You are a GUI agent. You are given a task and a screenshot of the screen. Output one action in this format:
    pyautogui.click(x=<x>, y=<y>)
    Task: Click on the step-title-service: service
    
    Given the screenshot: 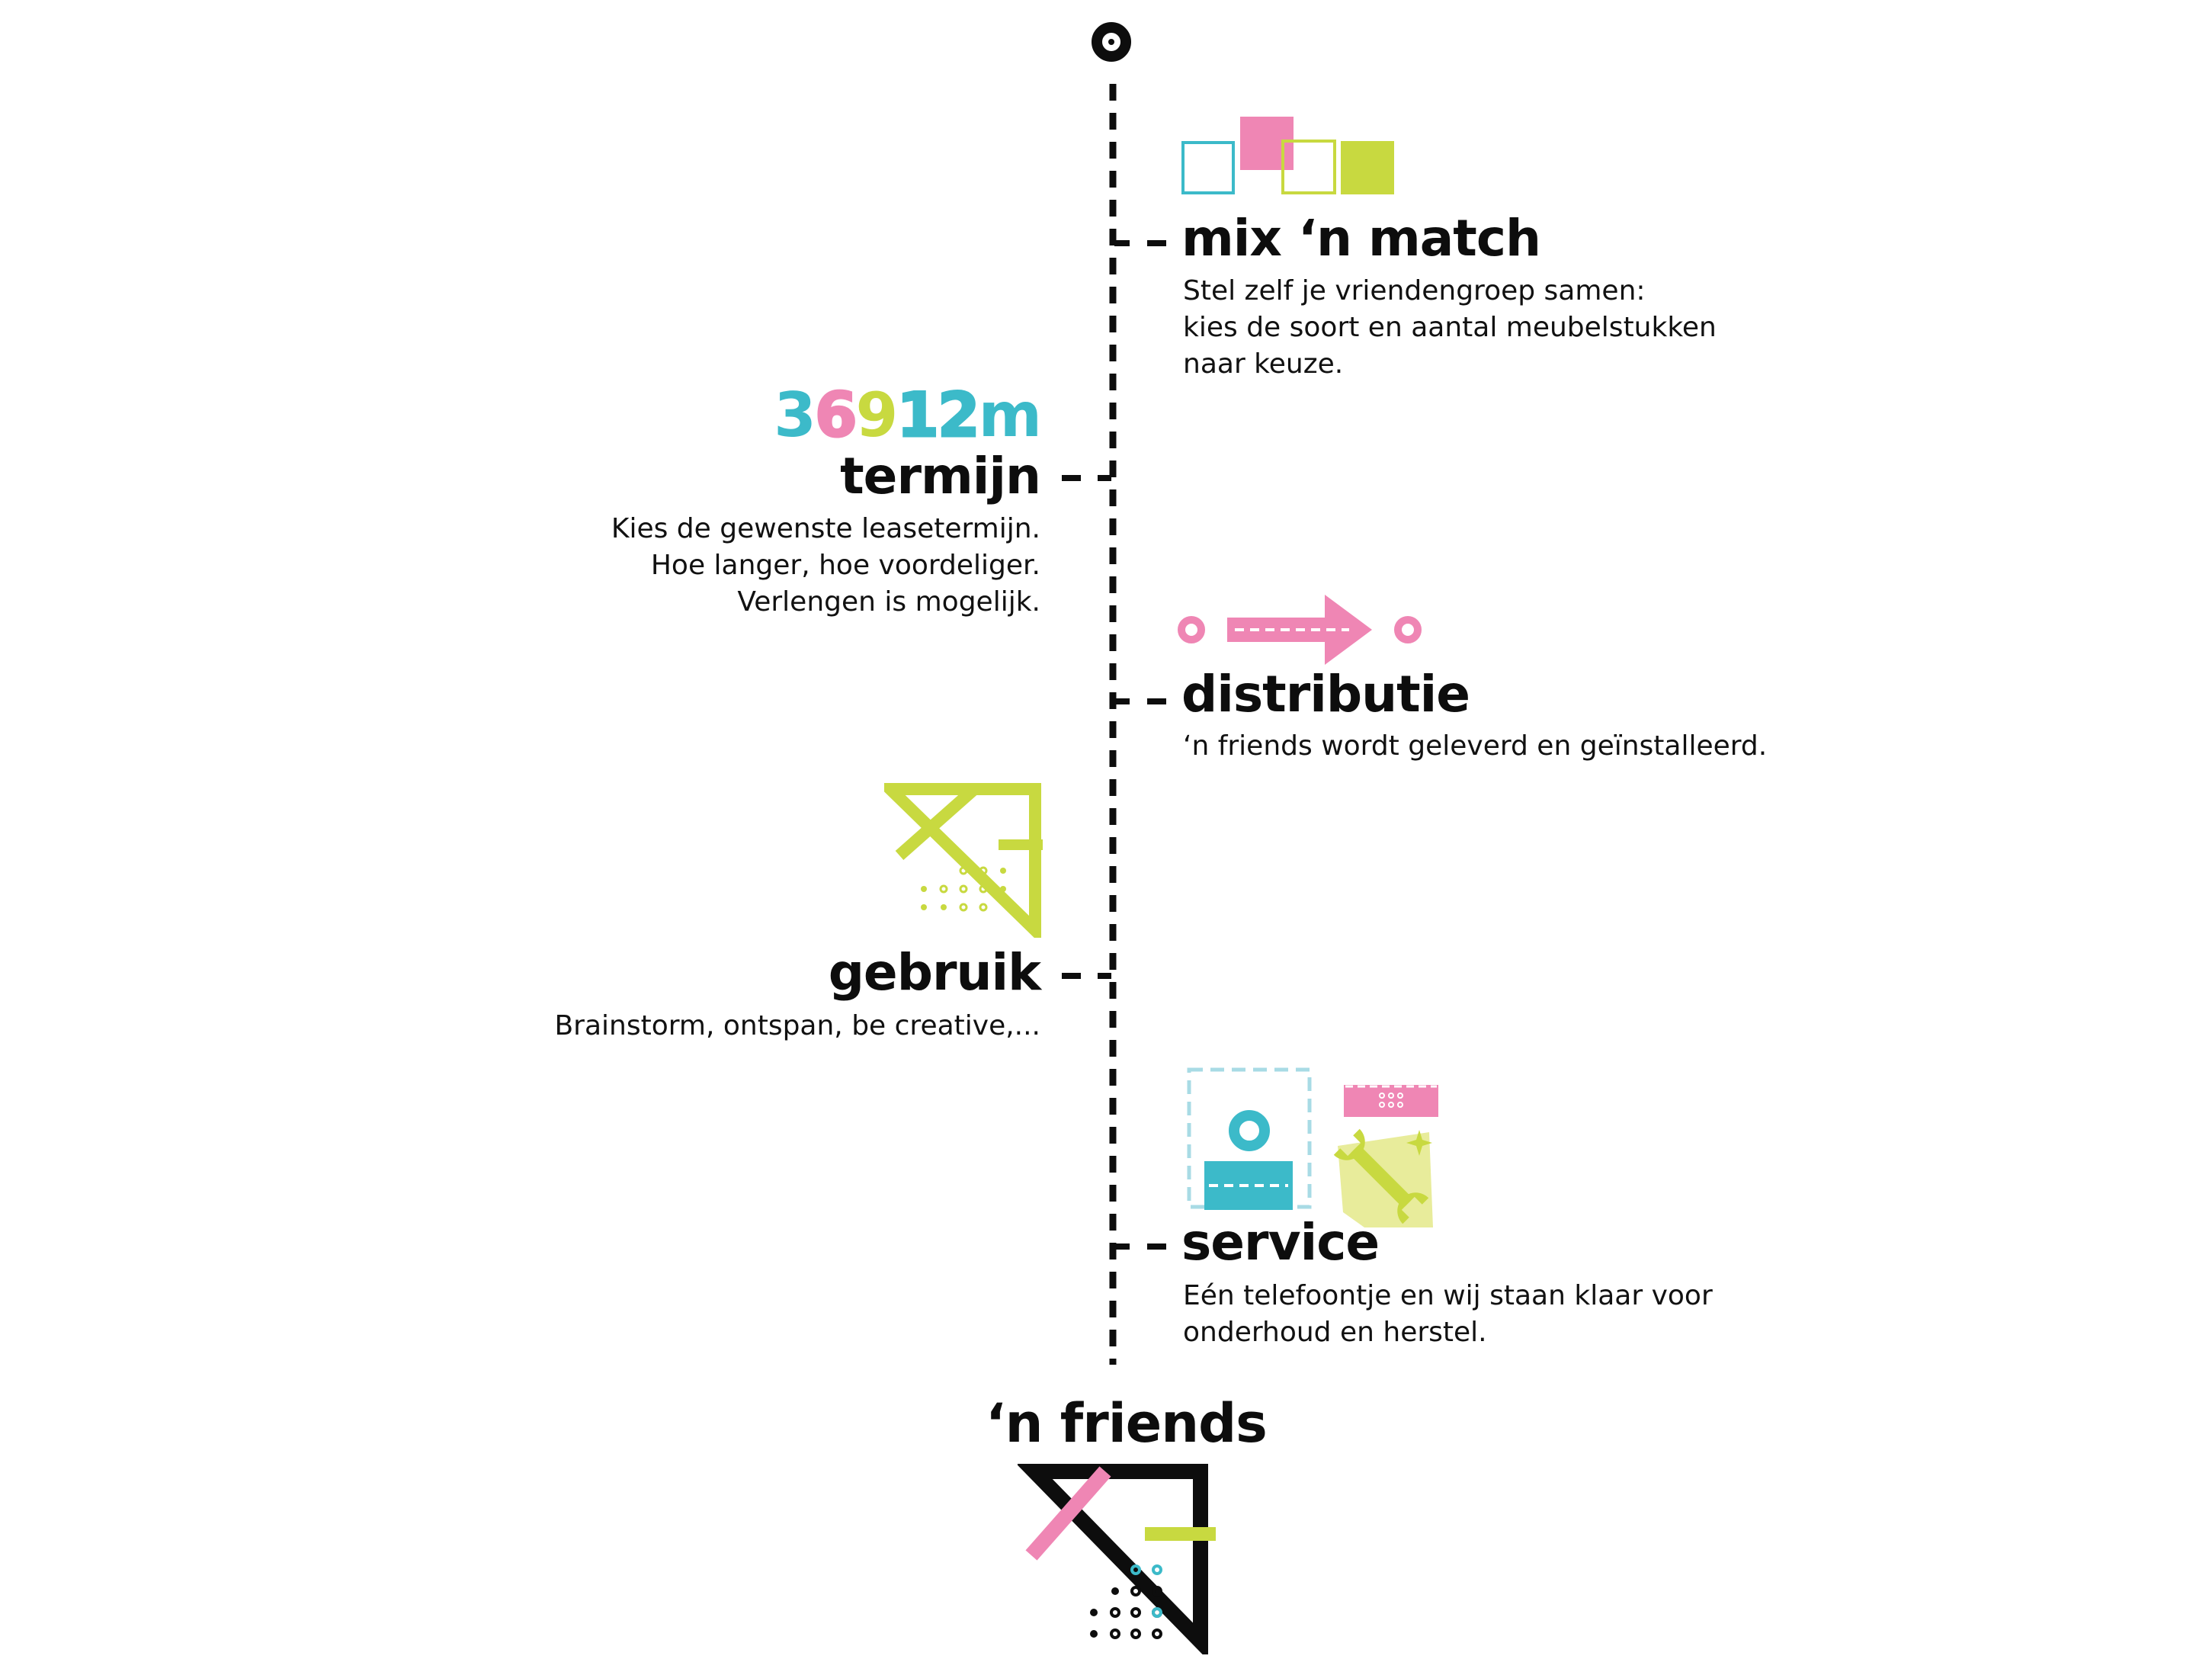 What is the action you would take?
    pyautogui.click(x=1280, y=1242)
    